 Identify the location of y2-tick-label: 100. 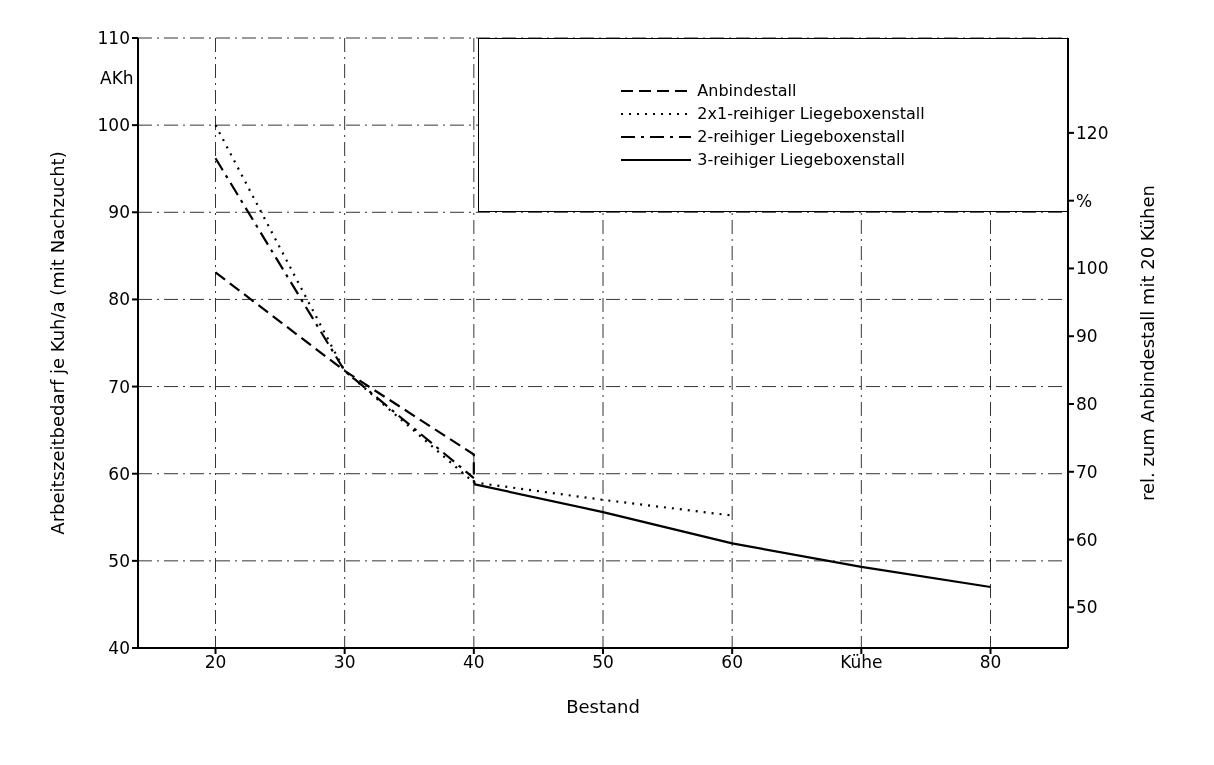
(1092, 268).